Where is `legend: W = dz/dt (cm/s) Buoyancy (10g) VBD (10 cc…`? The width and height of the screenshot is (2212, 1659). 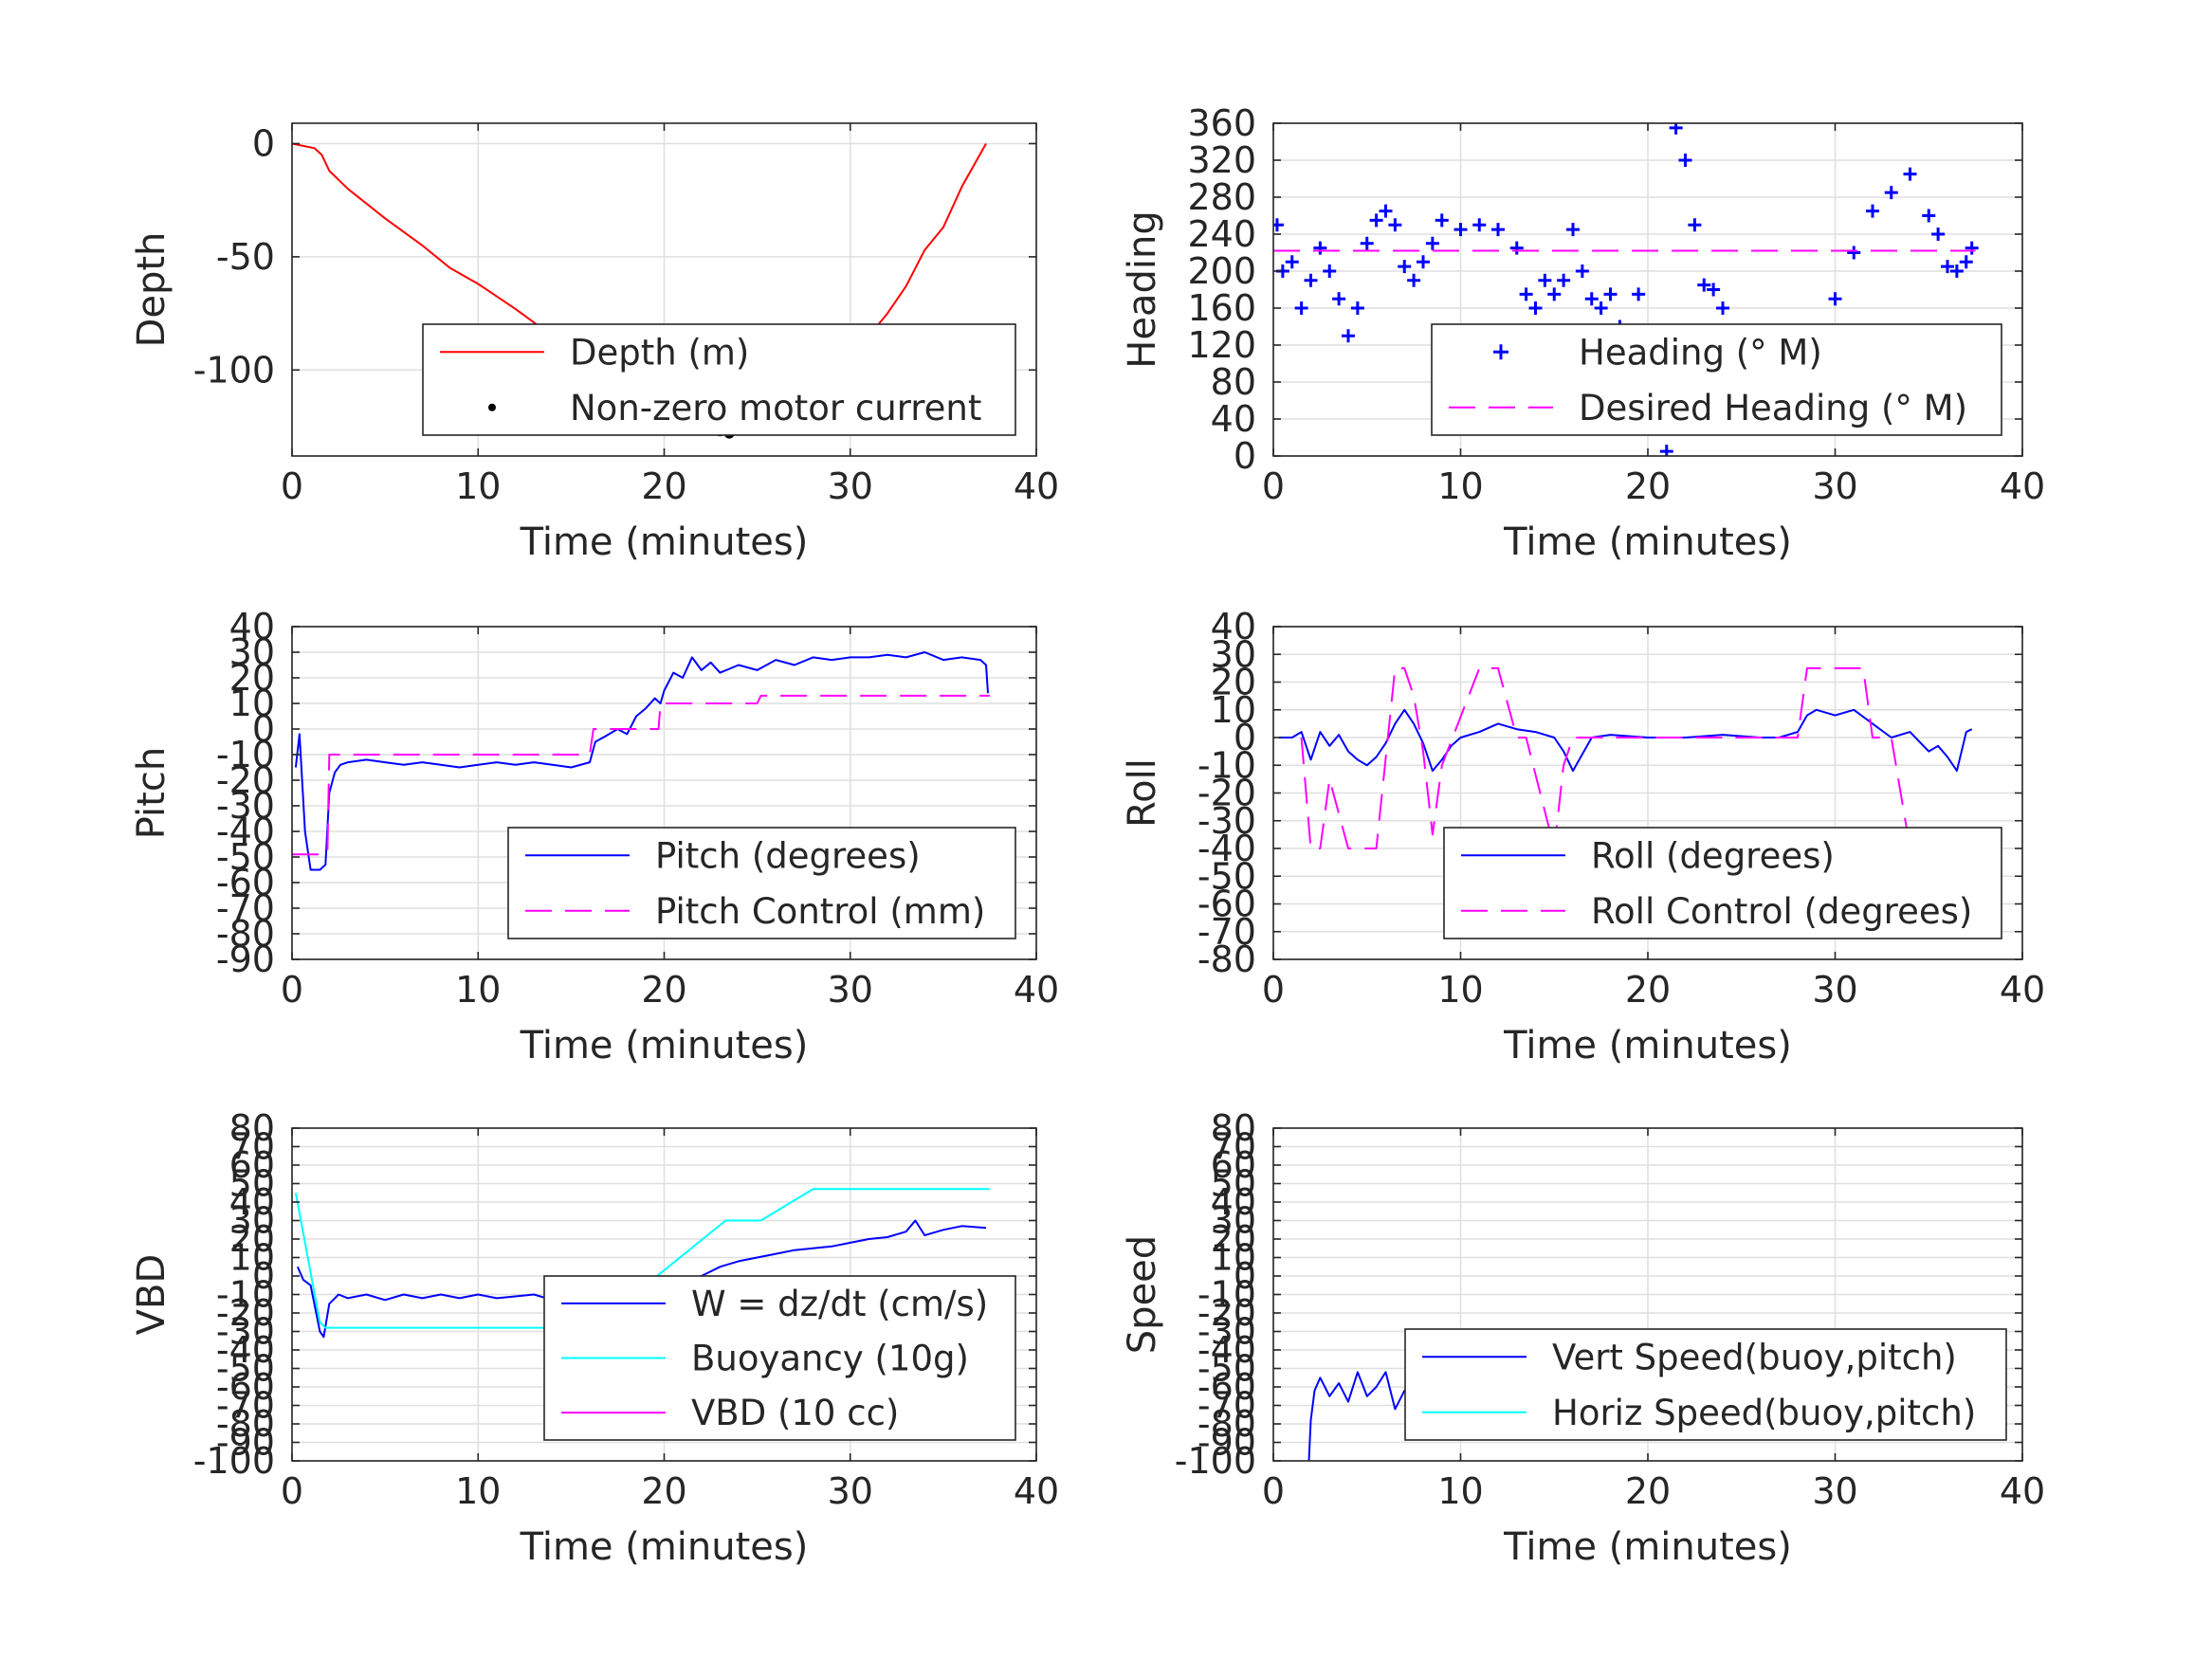
legend: W = dz/dt (cm/s) Buoyancy (10g) VBD (10 cc… is located at coordinates (779, 1358).